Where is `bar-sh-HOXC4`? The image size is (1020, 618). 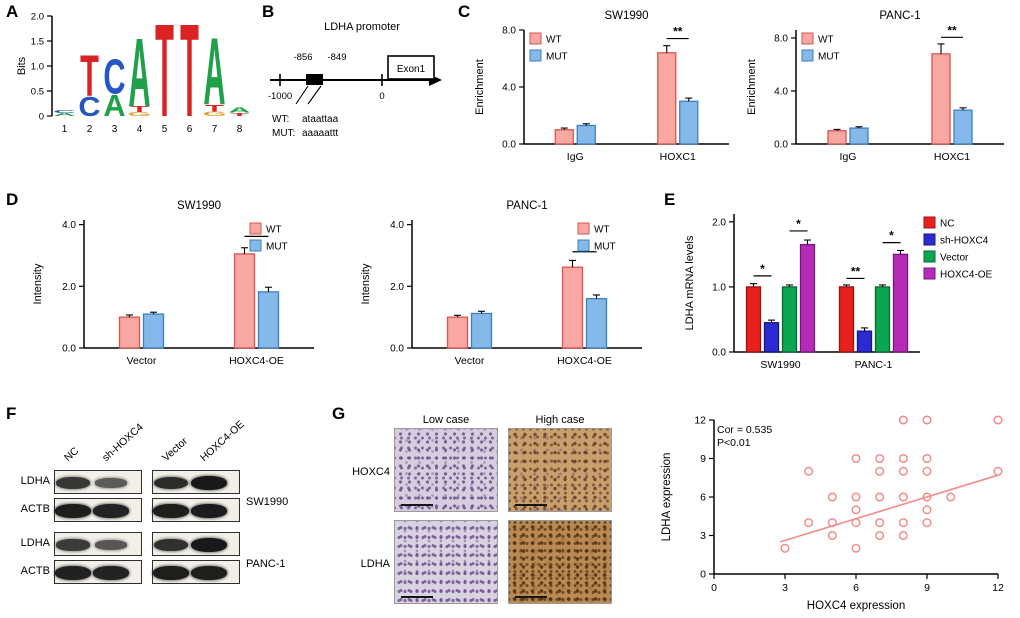
bar-sh-HOXC4 is located at coordinates (864, 341).